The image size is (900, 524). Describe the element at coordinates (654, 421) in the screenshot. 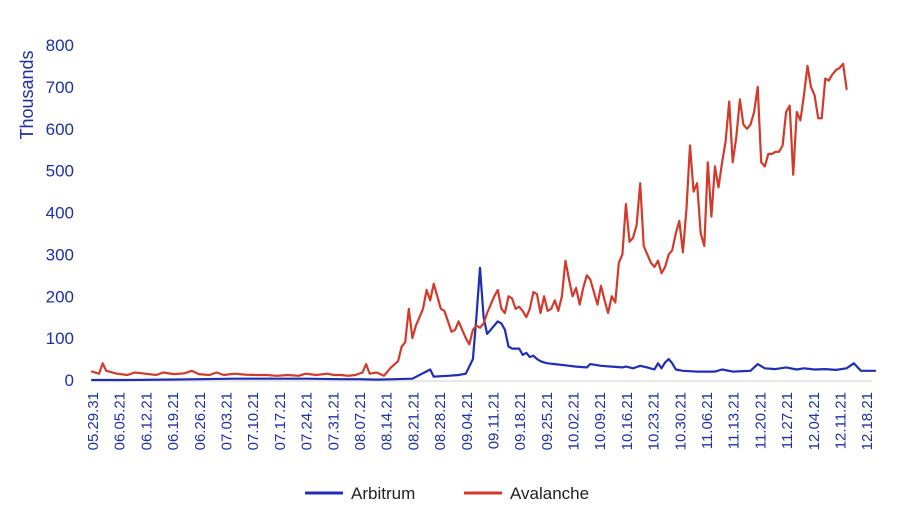

I see `x-tick-label: 10.23.21` at that location.